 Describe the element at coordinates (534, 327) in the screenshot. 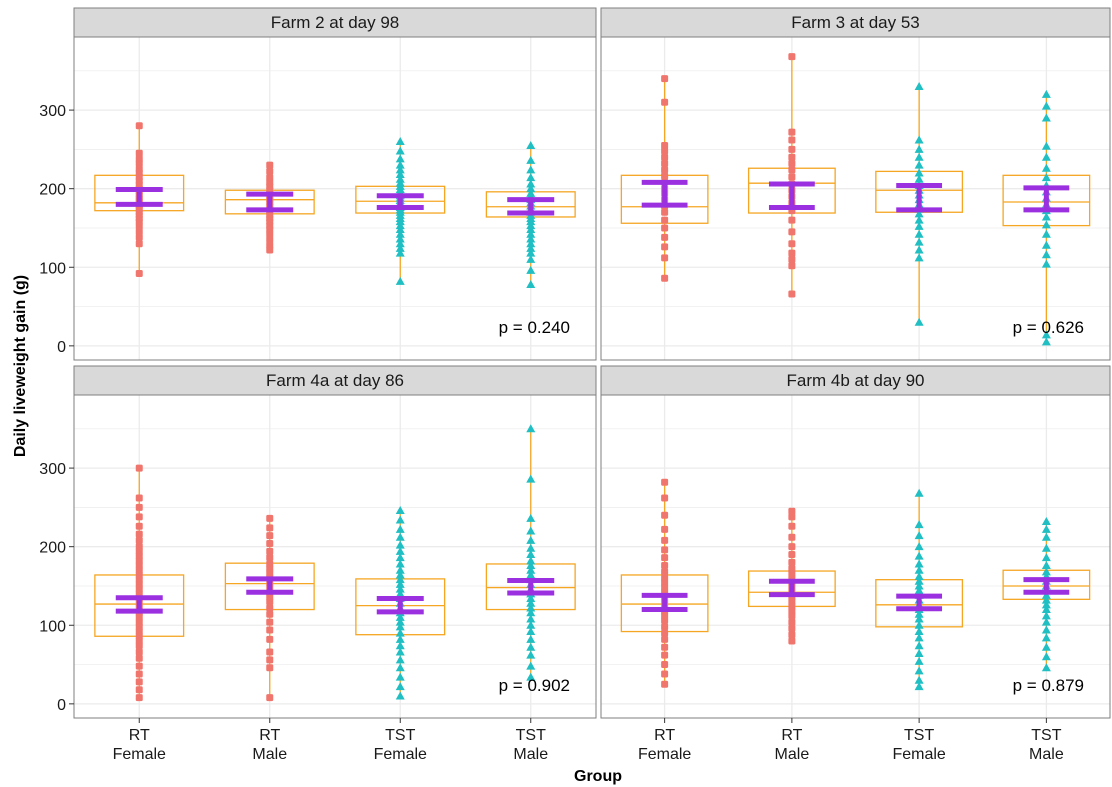

I see `p-value-label: p = 0.240` at that location.